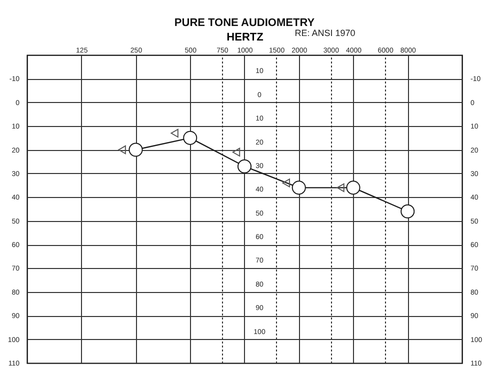 This screenshot has height=387, width=495. I want to click on text: RE: ANSI 1970, so click(325, 33).